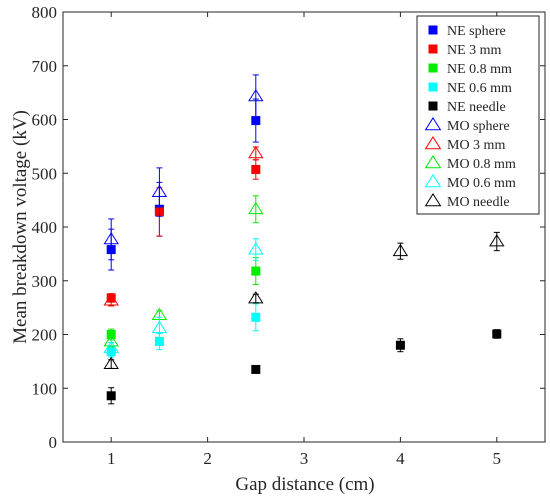 Image resolution: width=550 pixels, height=500 pixels. I want to click on x-axis-title: Gap distance (cm), so click(304, 484).